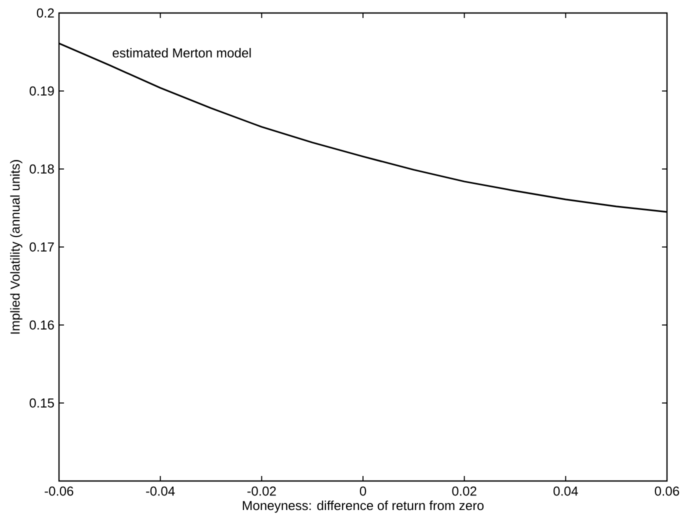  Describe the element at coordinates (667, 491) in the screenshot. I see `x-tick-label: 0.06` at that location.